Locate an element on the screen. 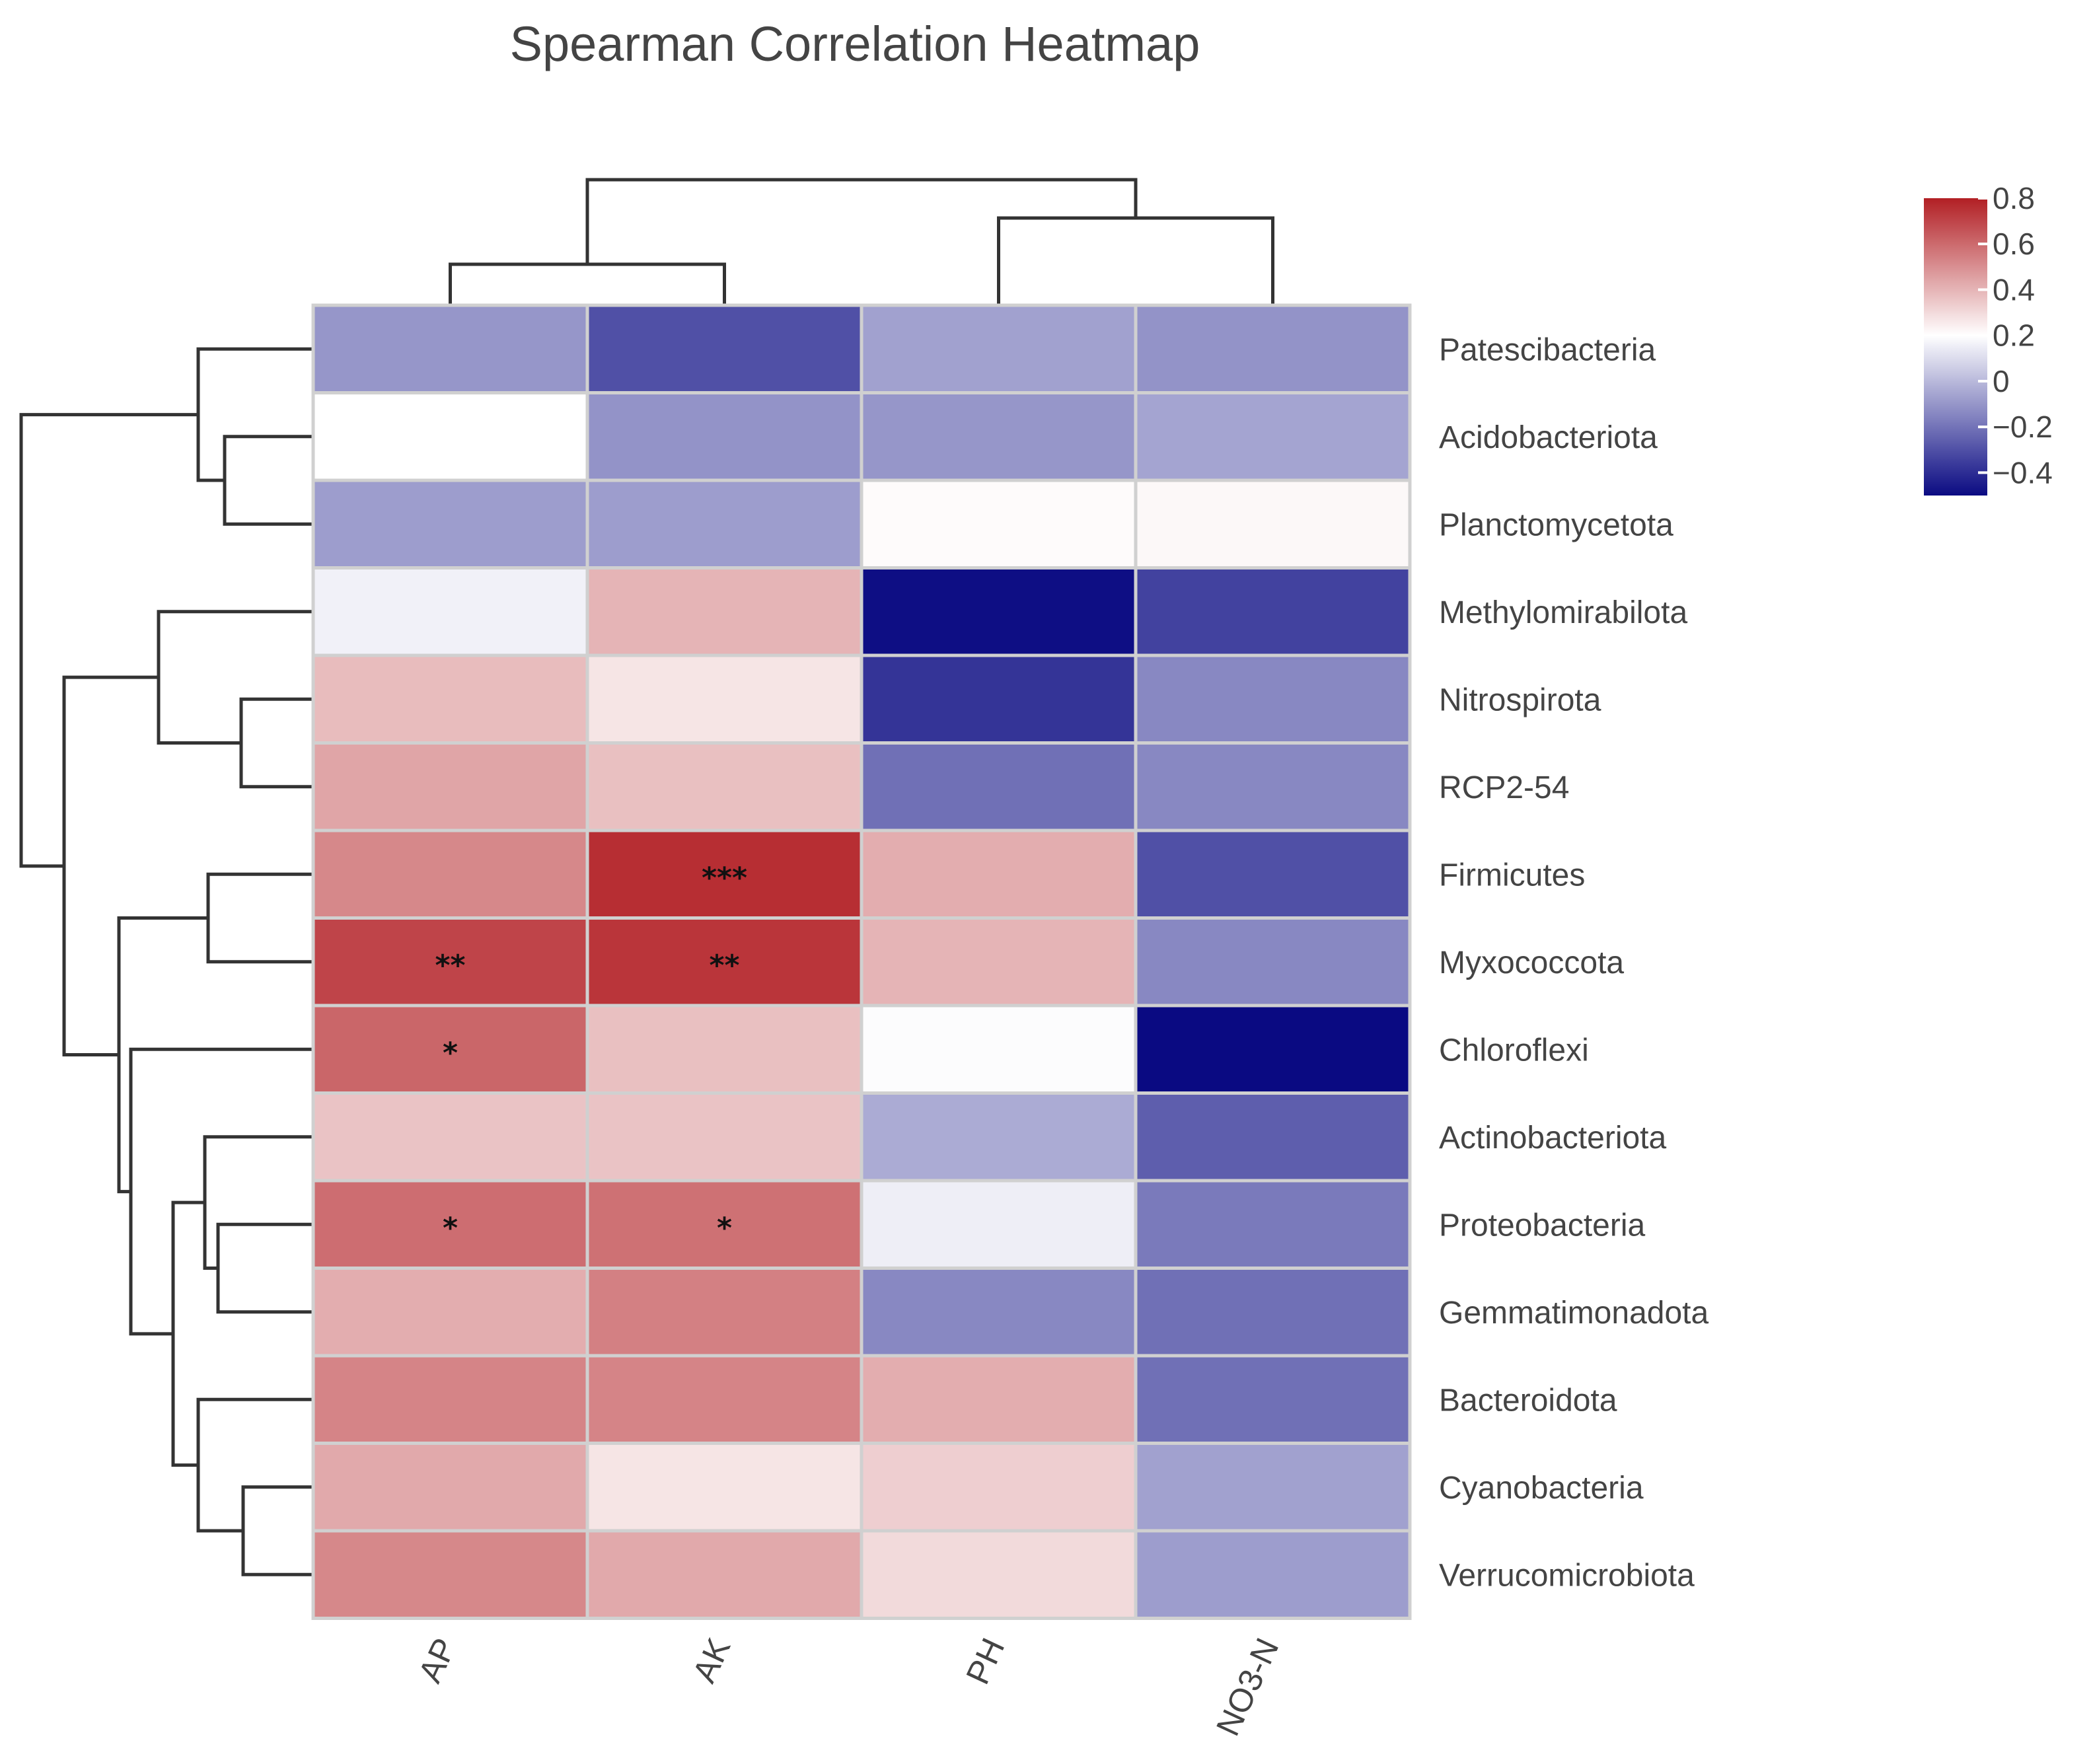 The width and height of the screenshot is (2093, 1764). column-label: AP is located at coordinates (438, 1660).